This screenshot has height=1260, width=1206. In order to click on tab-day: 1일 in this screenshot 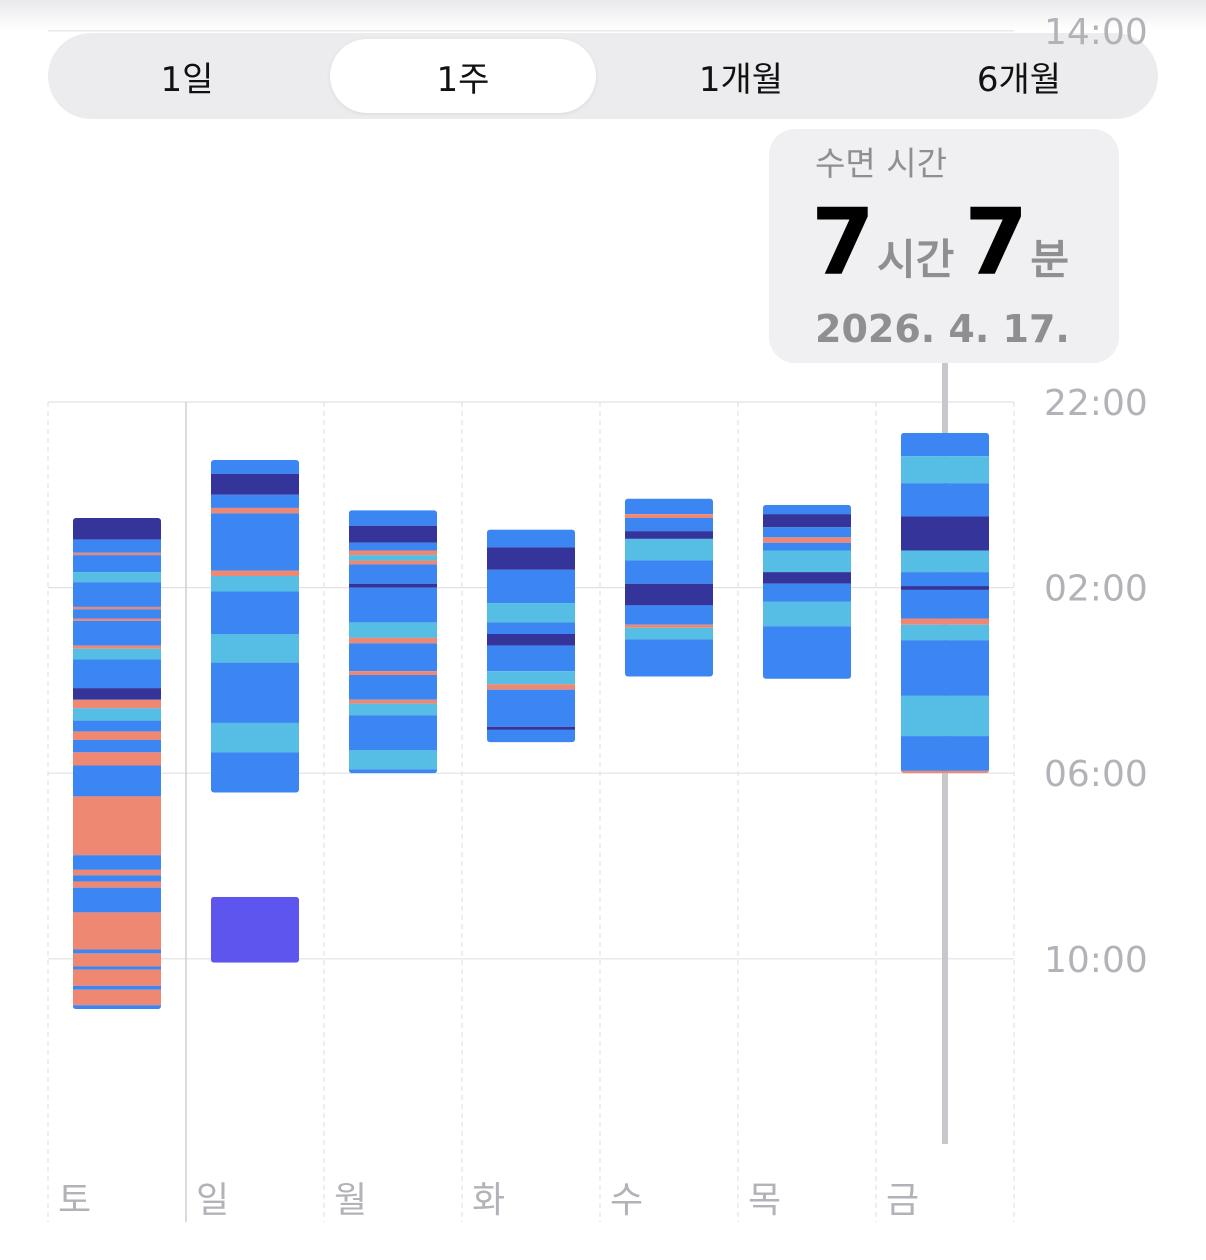, I will do `click(187, 79)`.